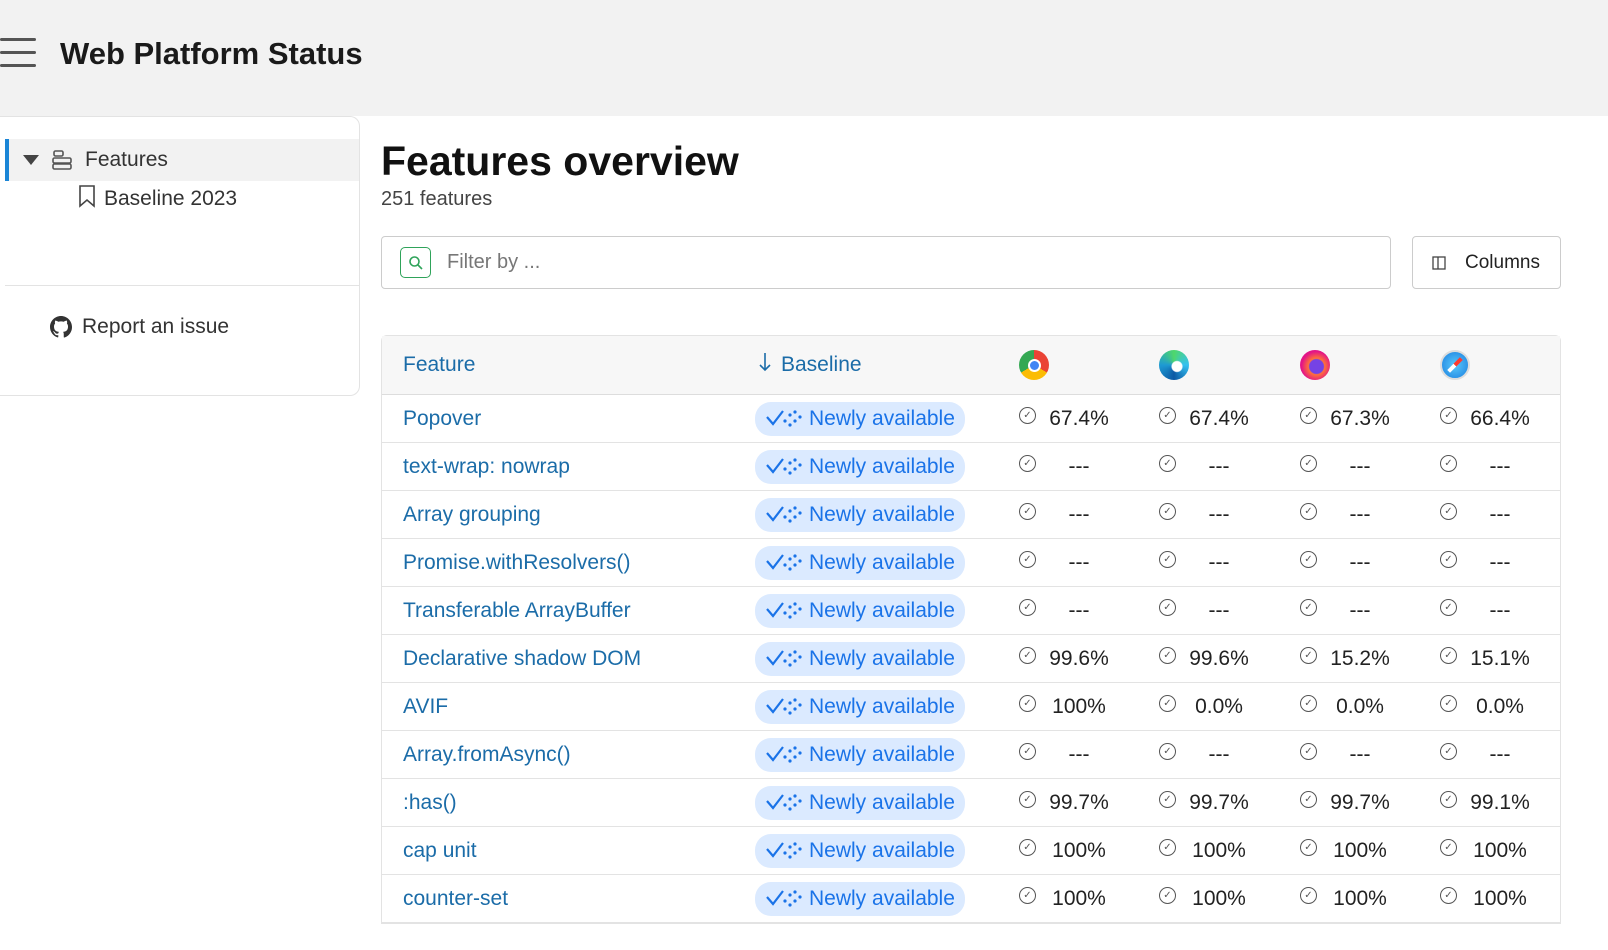 Image resolution: width=1608 pixels, height=950 pixels. Describe the element at coordinates (18, 53) in the screenshot. I see `menu-icon` at that location.